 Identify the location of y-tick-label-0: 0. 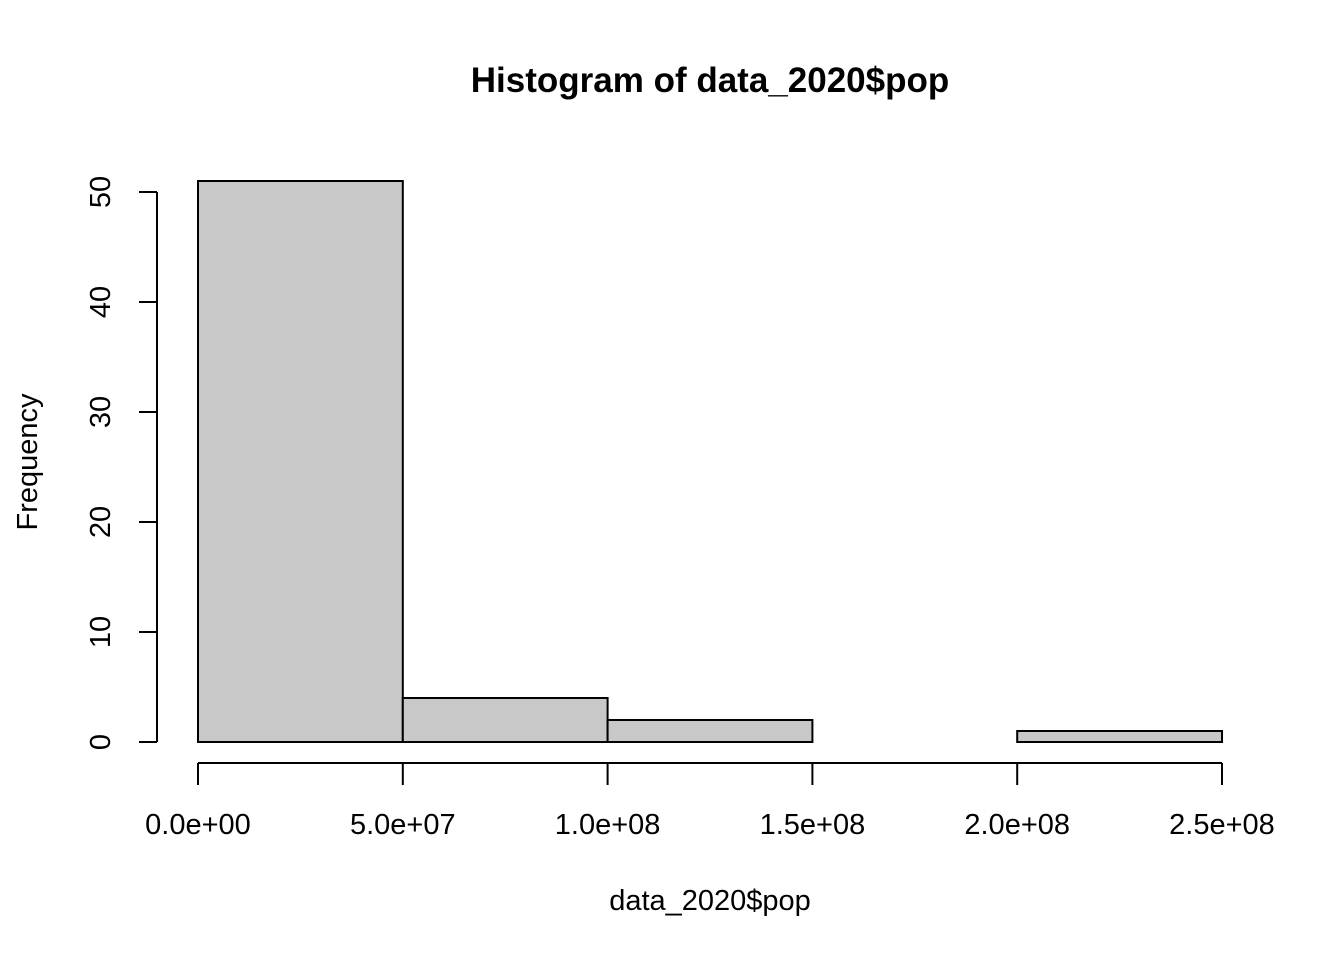
(101, 742).